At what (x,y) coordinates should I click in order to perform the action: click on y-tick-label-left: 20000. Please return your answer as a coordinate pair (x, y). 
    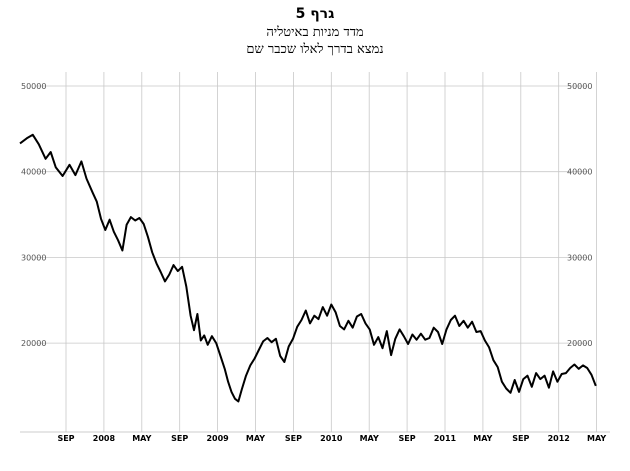
    Looking at the image, I should click on (33, 343).